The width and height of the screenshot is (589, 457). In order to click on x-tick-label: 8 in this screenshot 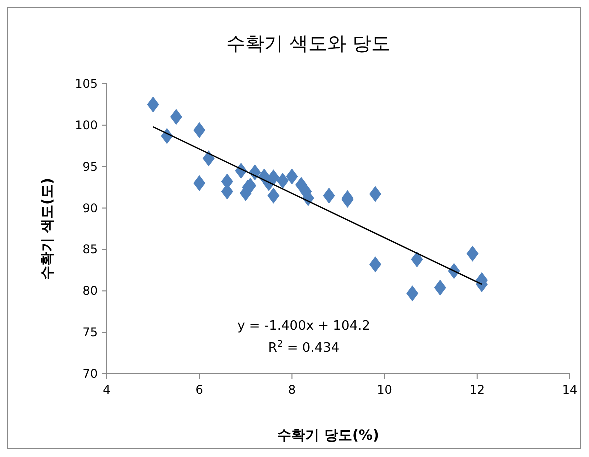, I will do `click(292, 390)`.